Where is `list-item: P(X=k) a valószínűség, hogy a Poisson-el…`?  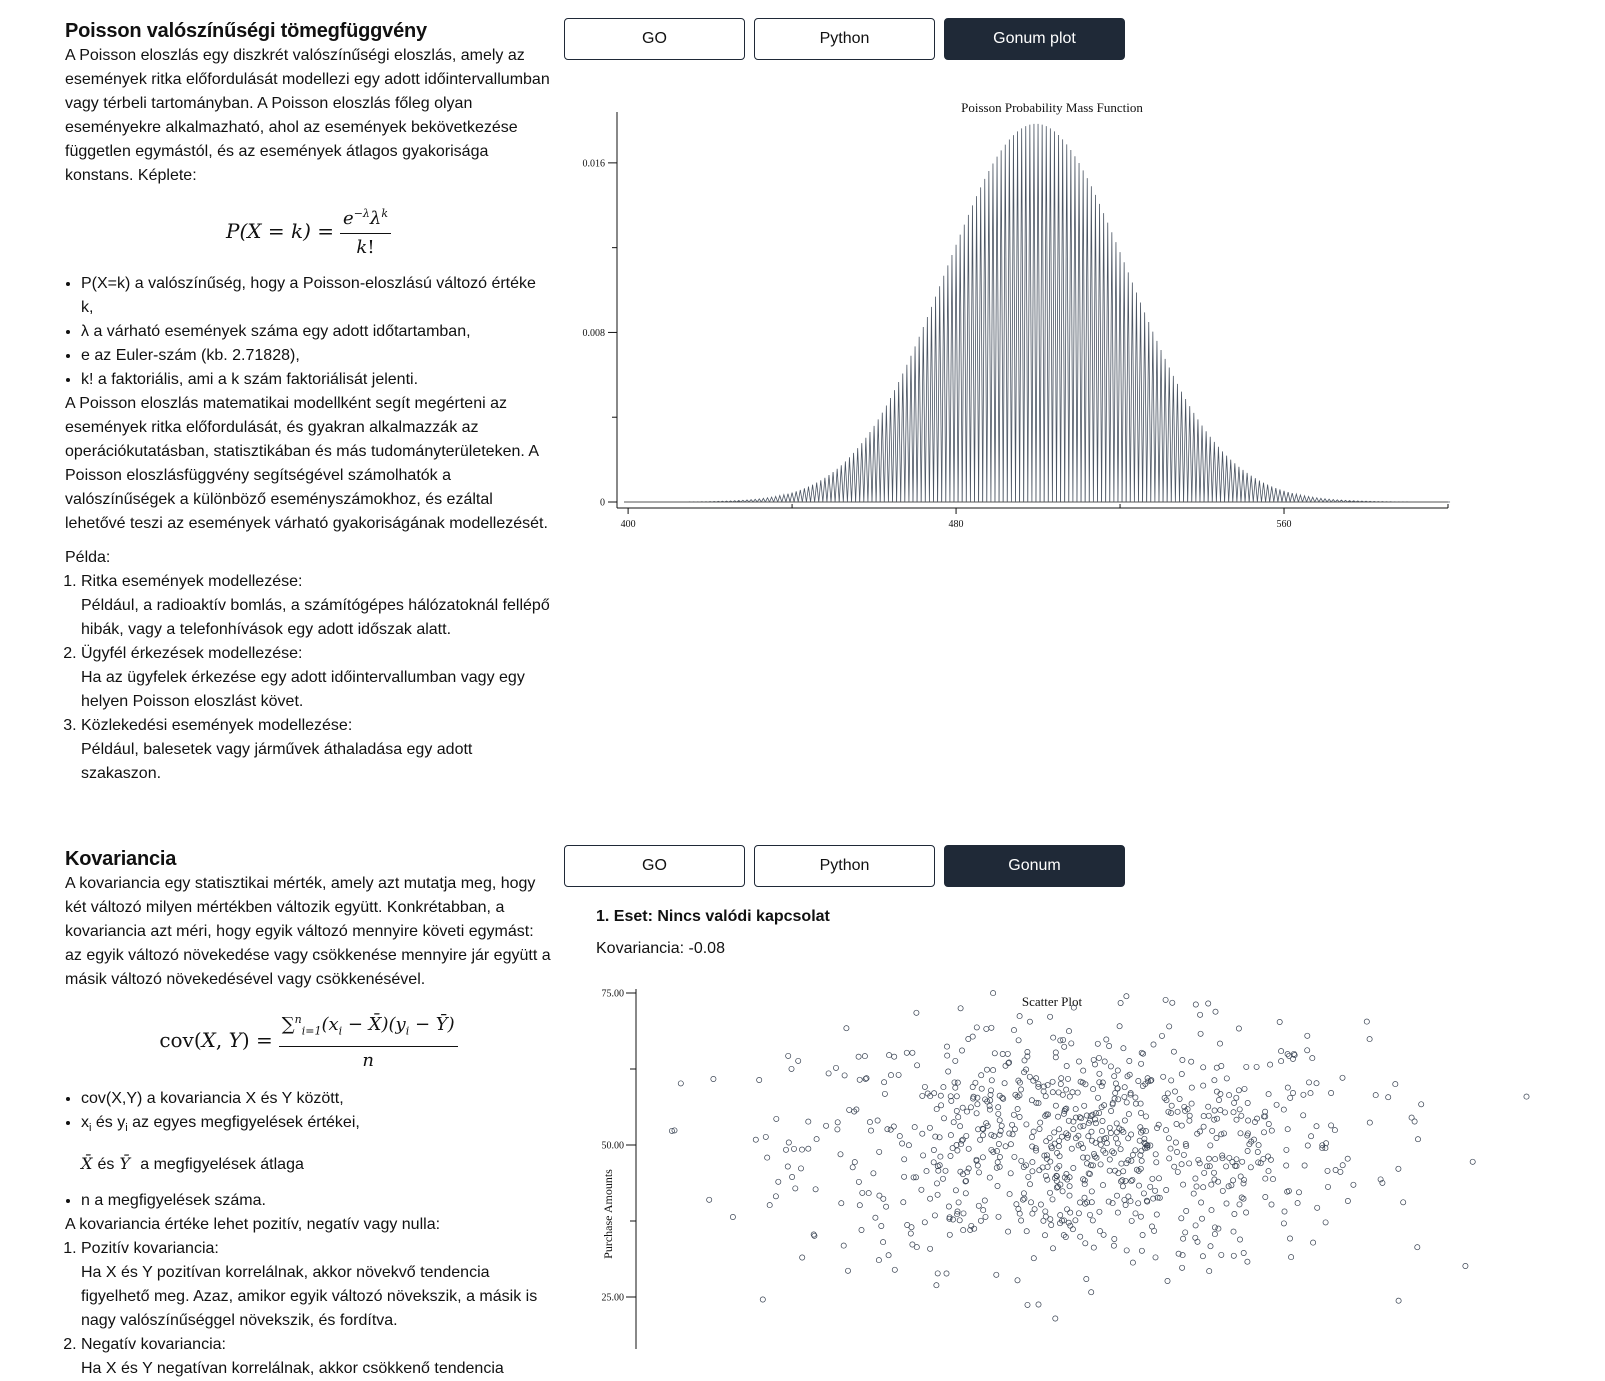
list-item: P(X=k) a valószínűség, hogy a Poisson-el… is located at coordinates (316, 296).